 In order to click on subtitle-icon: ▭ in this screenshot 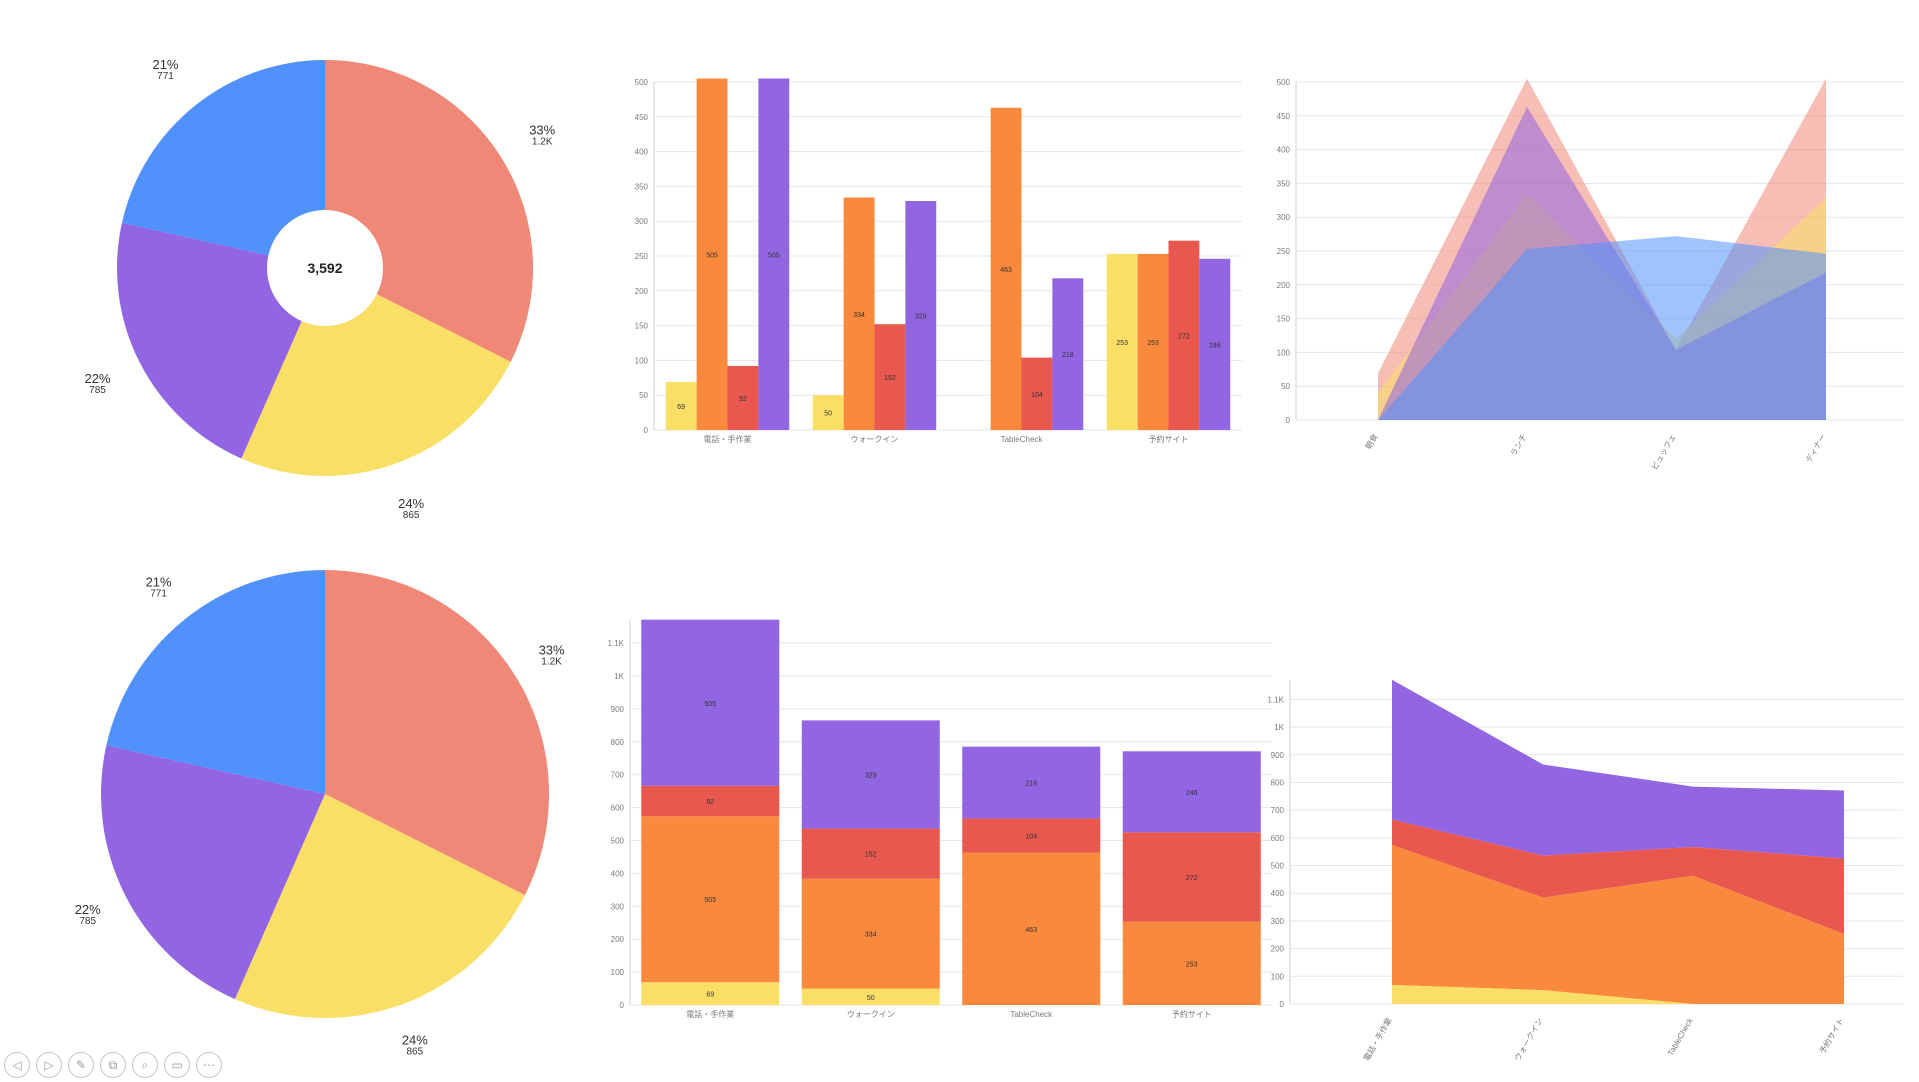, I will do `click(177, 1065)`.